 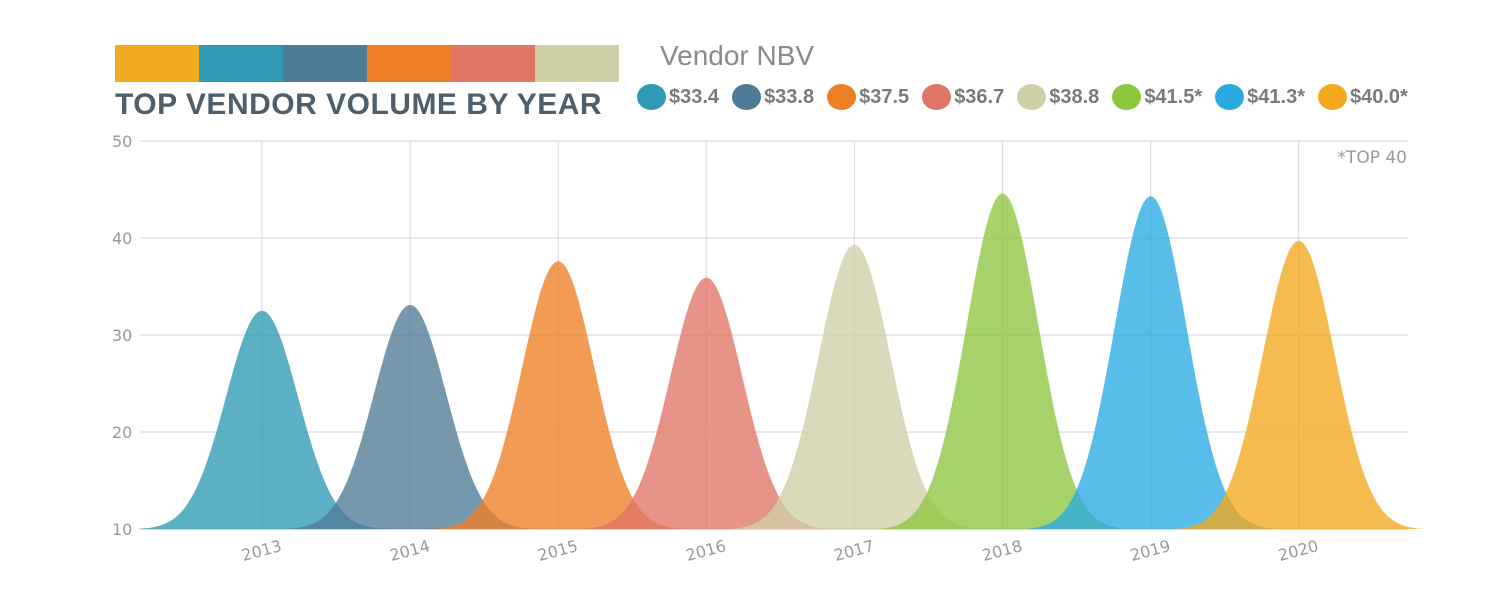 I want to click on data-area-2015, so click(x=558, y=395).